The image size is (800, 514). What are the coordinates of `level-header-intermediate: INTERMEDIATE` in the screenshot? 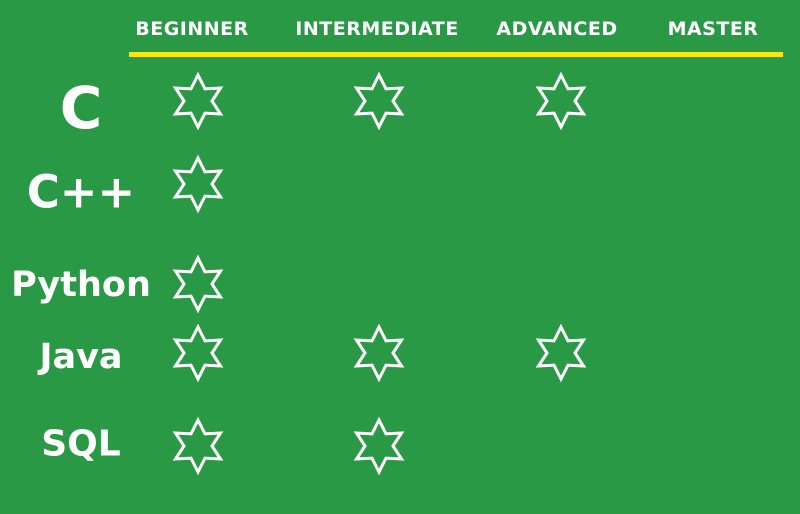 It's located at (377, 29).